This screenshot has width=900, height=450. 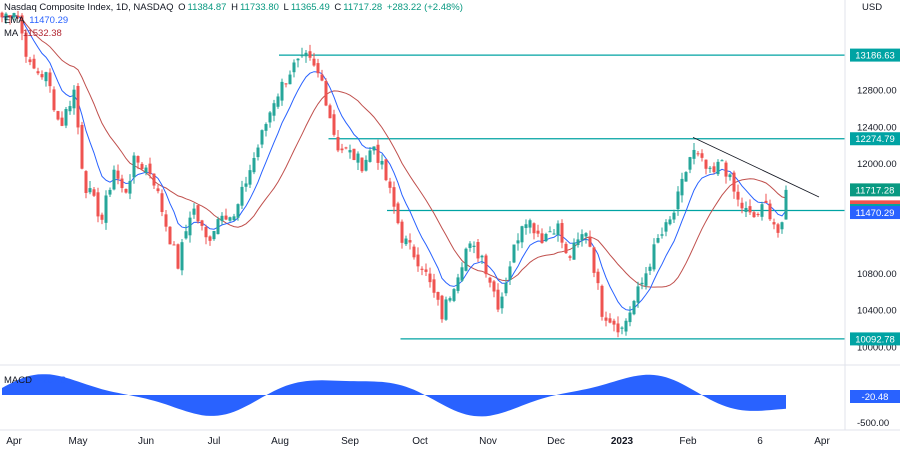 I want to click on ema-label: EMA, so click(x=14, y=20).